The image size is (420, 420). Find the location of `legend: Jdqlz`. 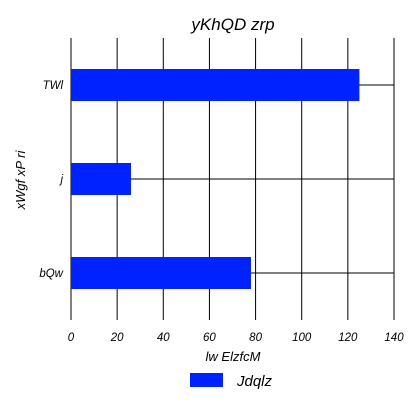

legend: Jdqlz is located at coordinates (231, 381).